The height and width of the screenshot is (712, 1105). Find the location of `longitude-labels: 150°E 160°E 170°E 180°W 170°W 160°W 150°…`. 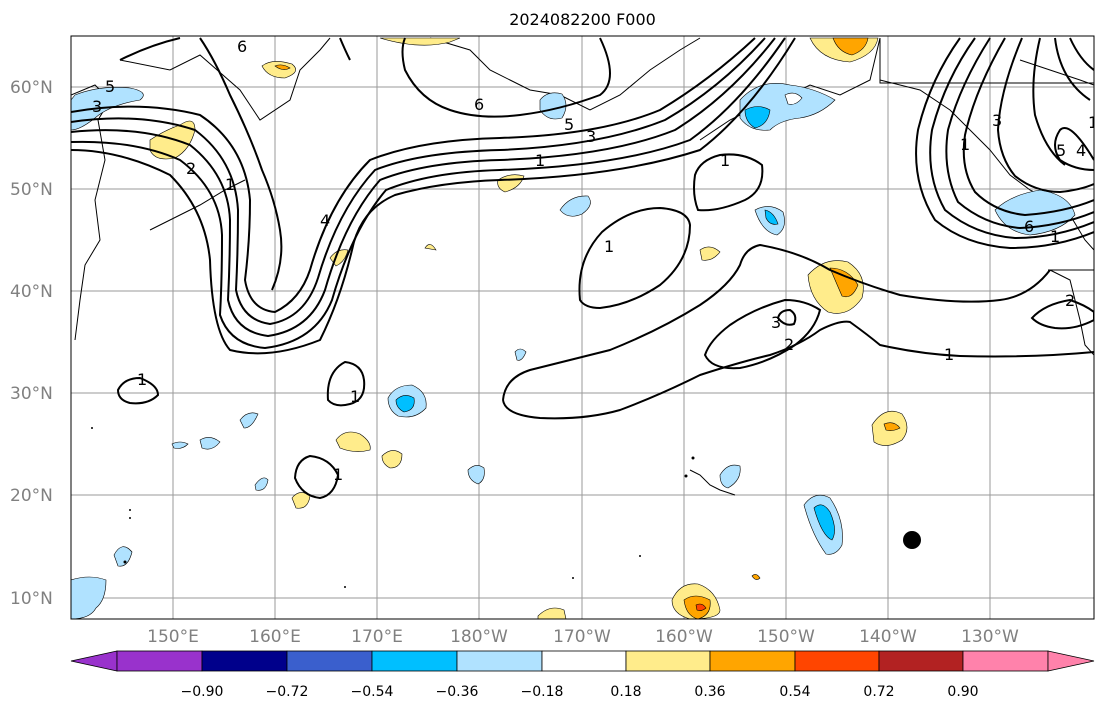

longitude-labels: 150°E 160°E 170°E 180°W 170°W 160°W 150°… is located at coordinates (583, 637).